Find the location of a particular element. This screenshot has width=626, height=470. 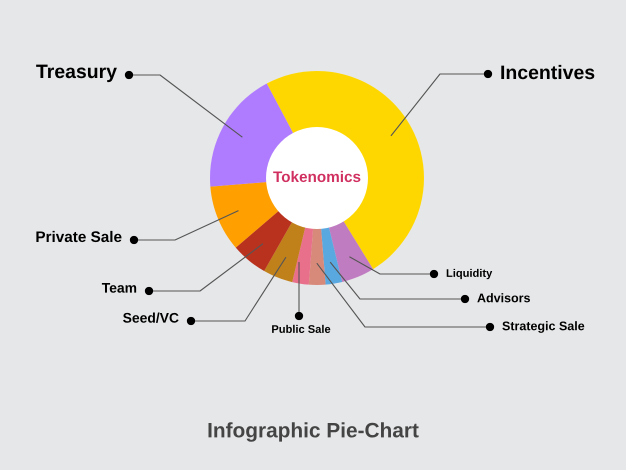

text: Tokenomics is located at coordinates (316, 176).